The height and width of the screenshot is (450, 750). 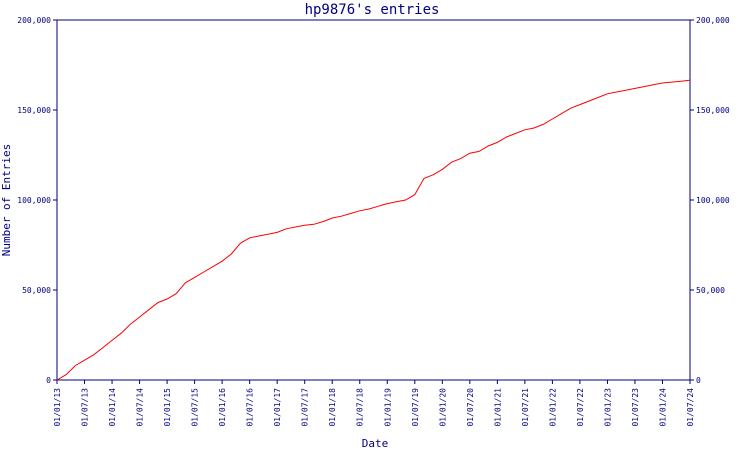 What do you see at coordinates (167, 407) in the screenshot?
I see `x-tick-label: 01/01/15` at bounding box center [167, 407].